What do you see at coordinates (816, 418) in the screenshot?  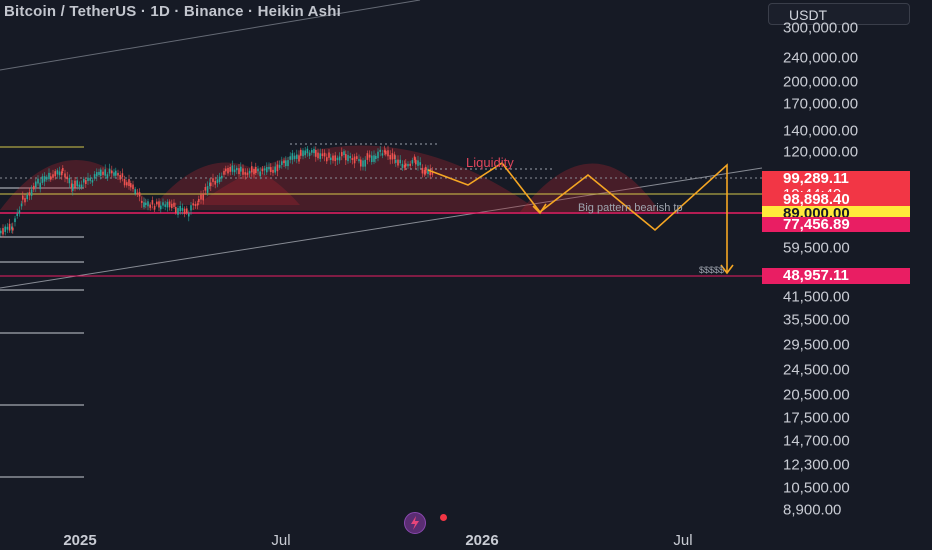 I see `price-tick: 17,500.00` at bounding box center [816, 418].